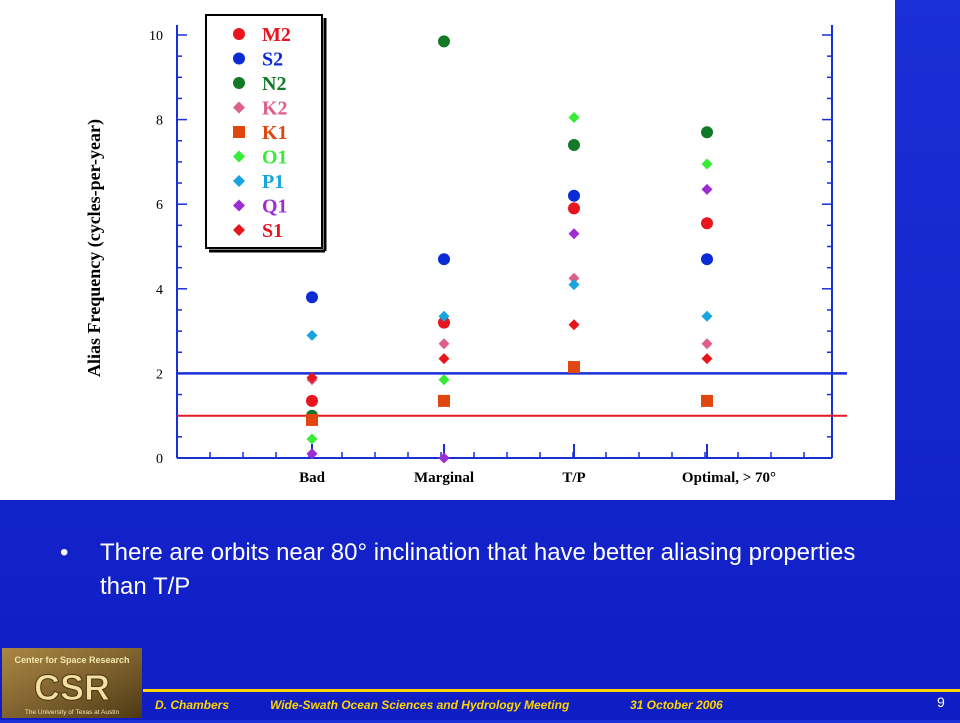 The image size is (960, 723). Describe the element at coordinates (273, 182) in the screenshot. I see `legend-label-p1: P1` at that location.